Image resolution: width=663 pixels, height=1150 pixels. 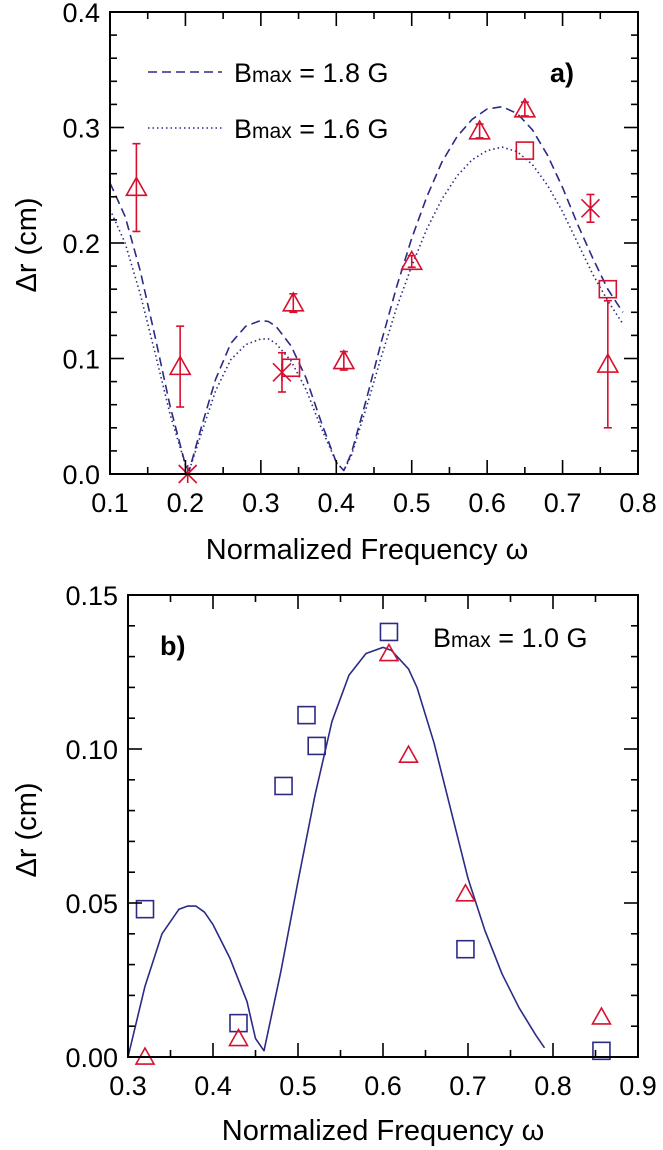 What do you see at coordinates (81, 360) in the screenshot?
I see `y-tick-label: 0.1` at bounding box center [81, 360].